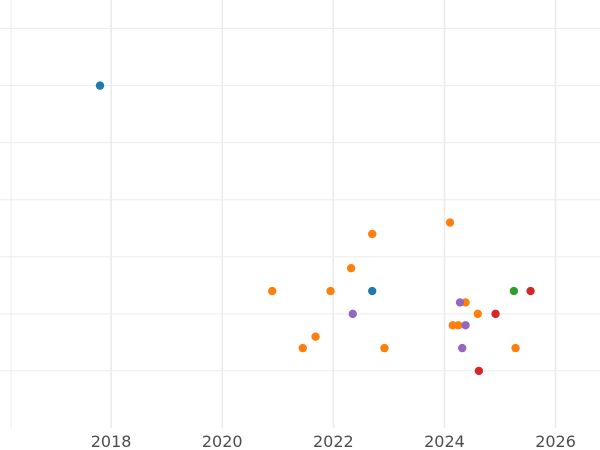 This screenshot has width=600, height=450. What do you see at coordinates (555, 441) in the screenshot?
I see `x-tick-label: 2026` at bounding box center [555, 441].